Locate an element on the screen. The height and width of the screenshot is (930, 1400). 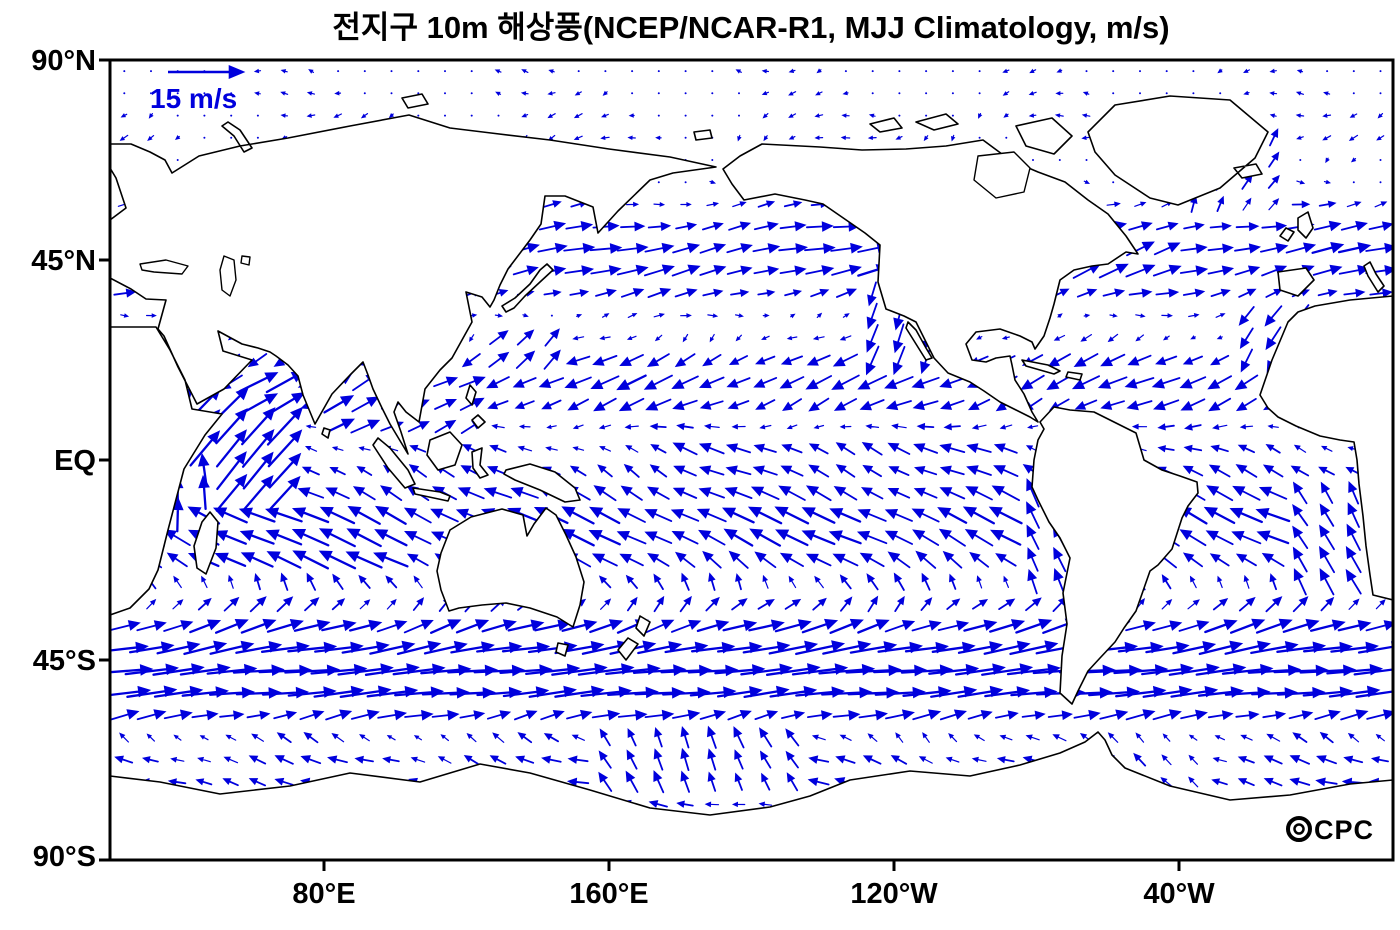
y-tick-45s: 45°S is located at coordinates (64, 661).